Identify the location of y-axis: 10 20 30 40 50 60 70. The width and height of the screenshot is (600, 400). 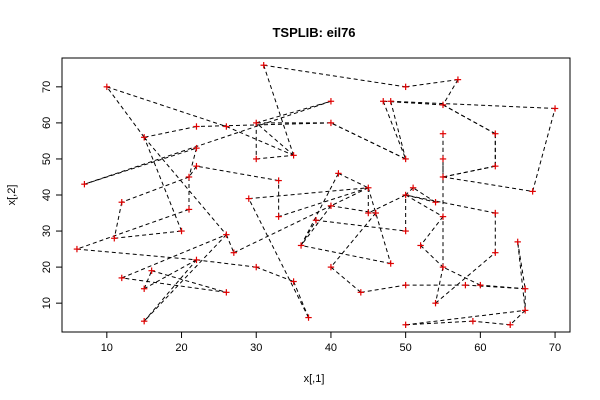
(52, 195).